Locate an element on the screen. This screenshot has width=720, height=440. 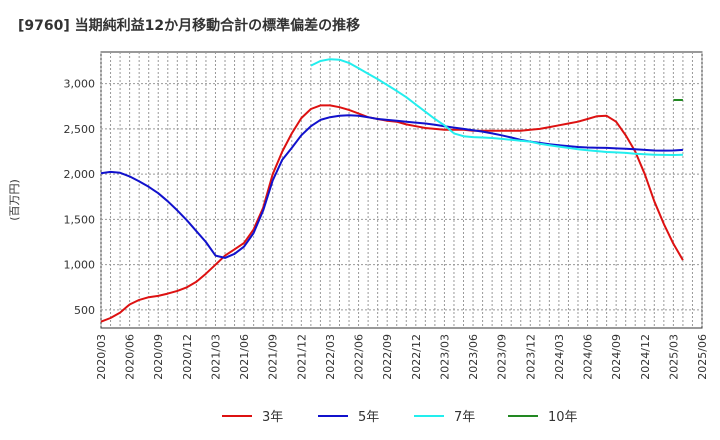
x-tick-label: 2021/06 is located at coordinates (244, 357).